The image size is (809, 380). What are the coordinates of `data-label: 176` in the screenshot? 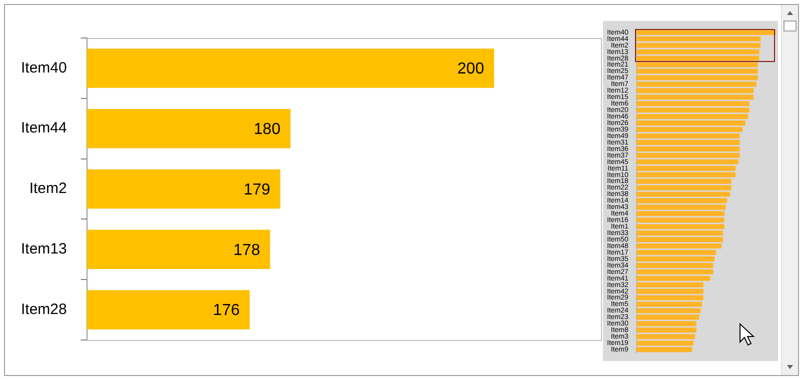 It's located at (226, 311).